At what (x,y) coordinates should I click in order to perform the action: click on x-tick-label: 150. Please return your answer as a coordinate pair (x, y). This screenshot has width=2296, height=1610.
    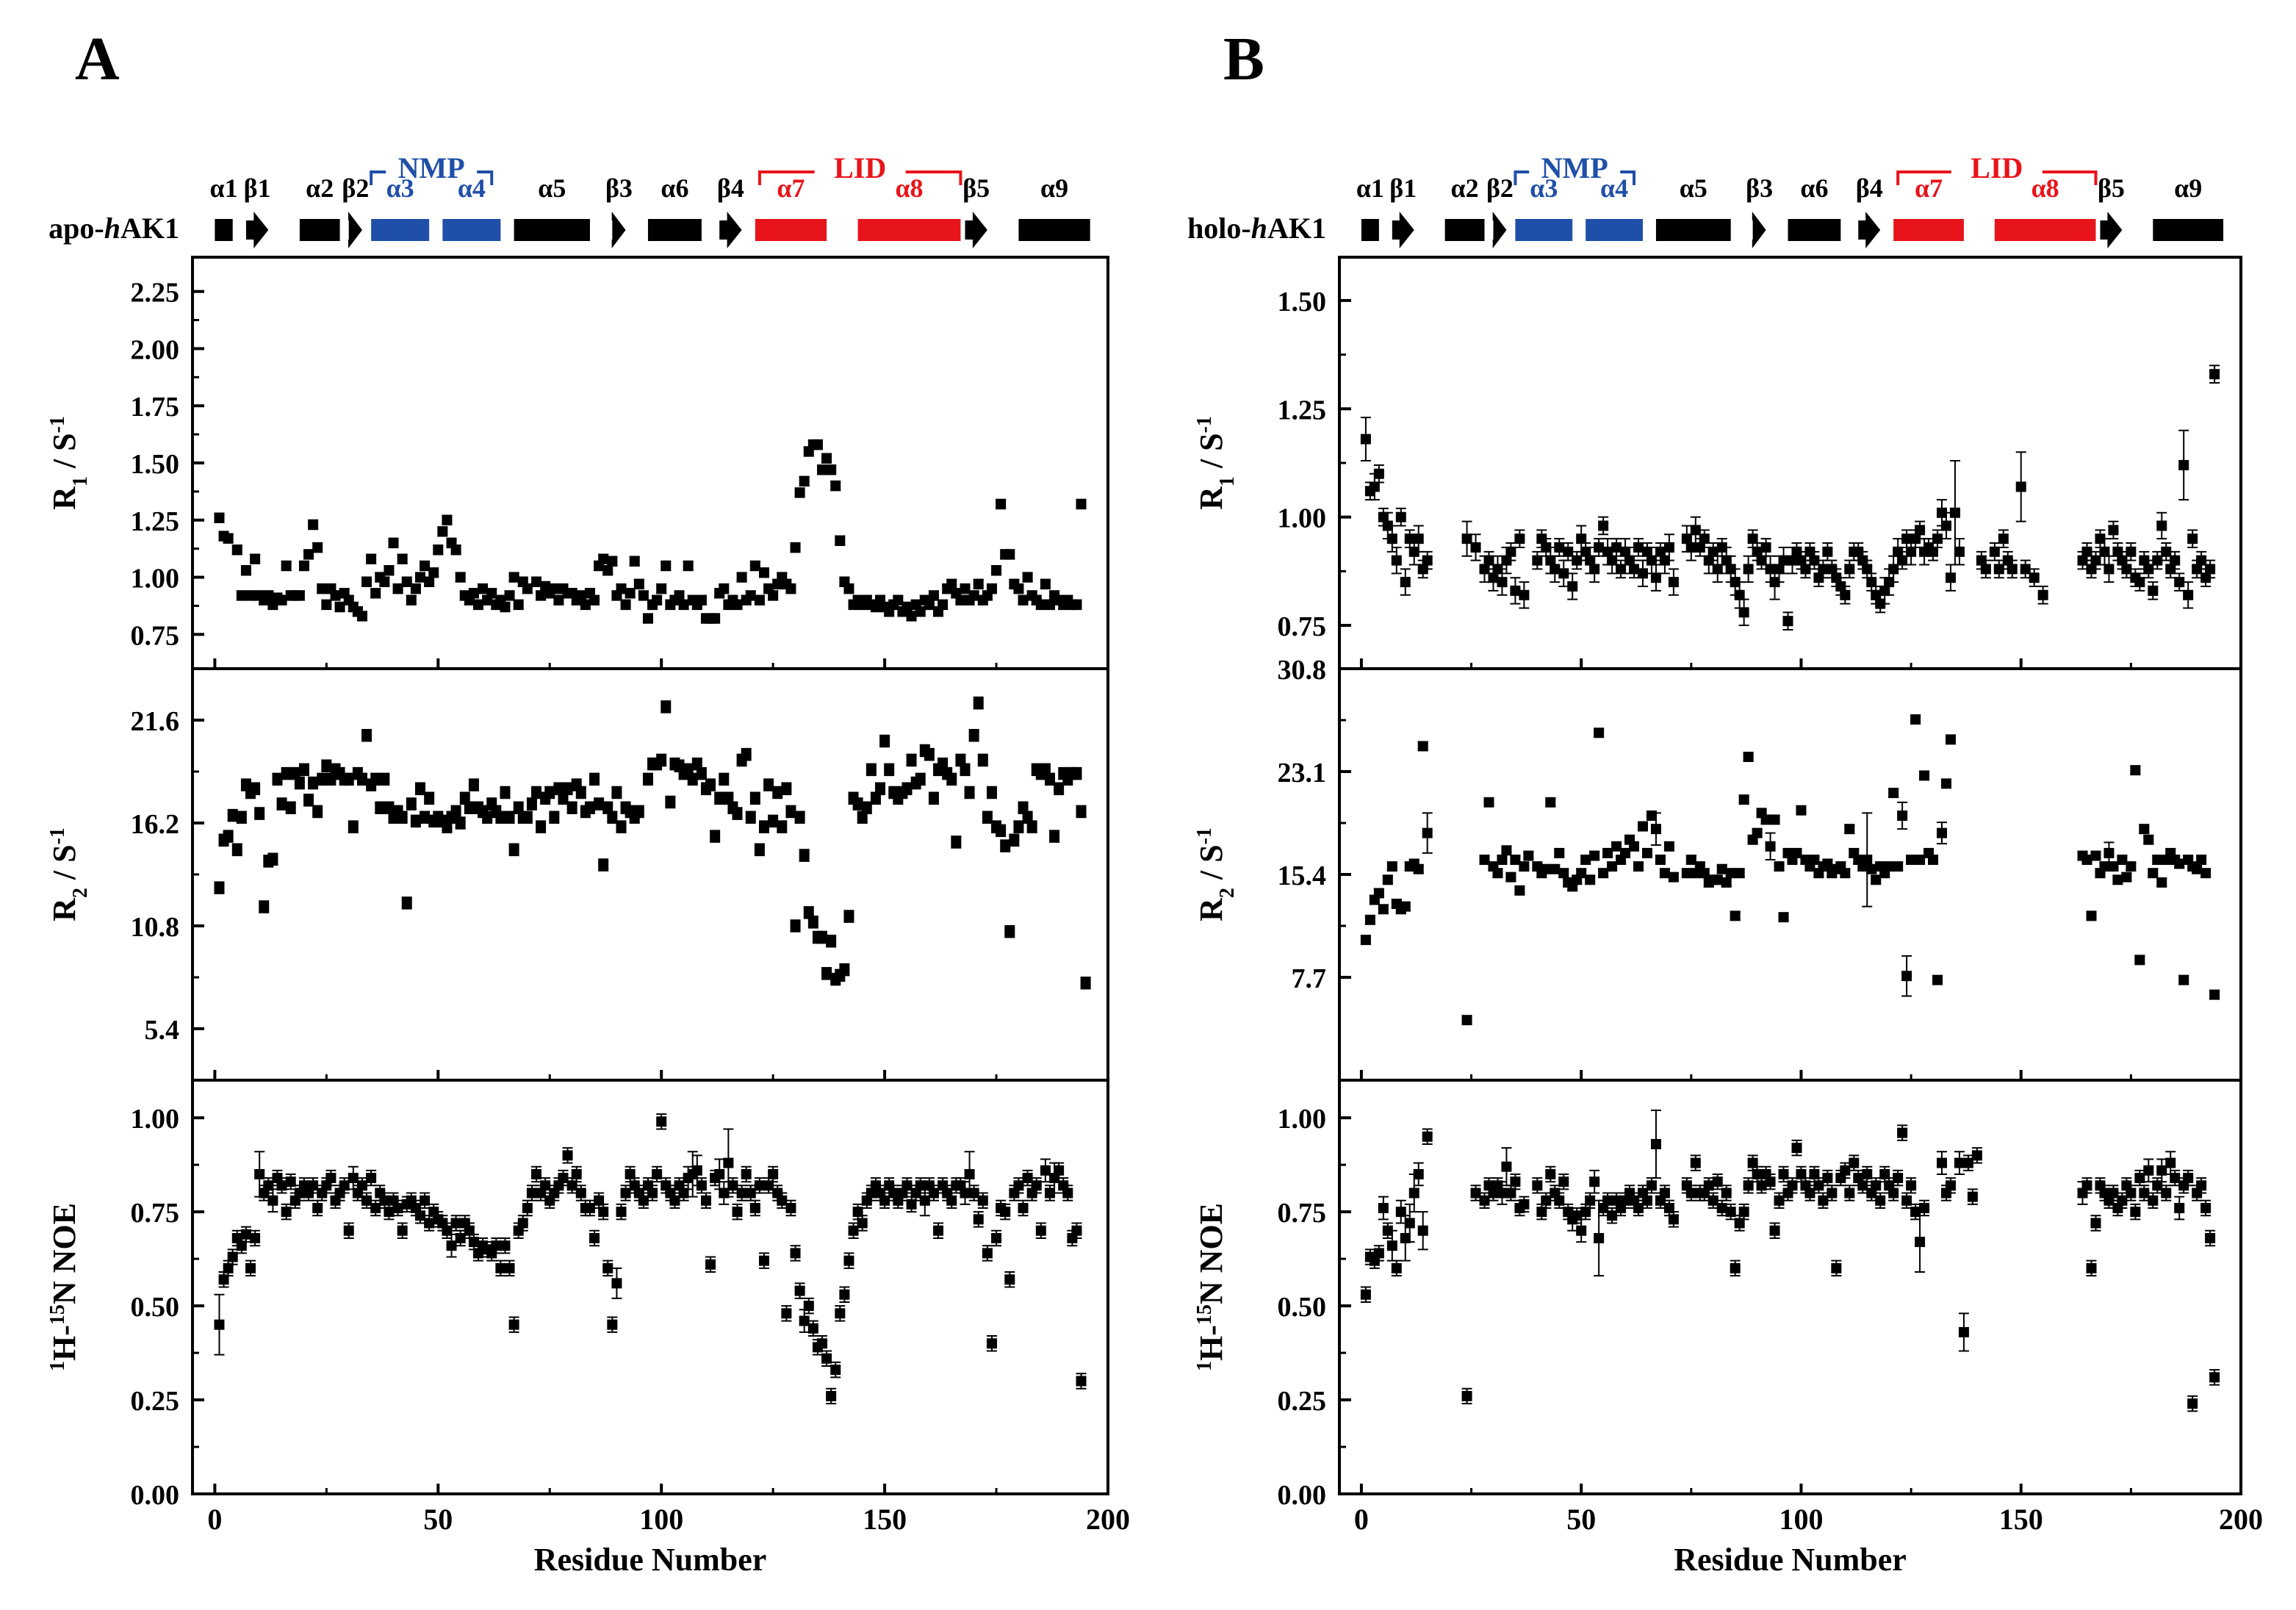
    Looking at the image, I should click on (2021, 1519).